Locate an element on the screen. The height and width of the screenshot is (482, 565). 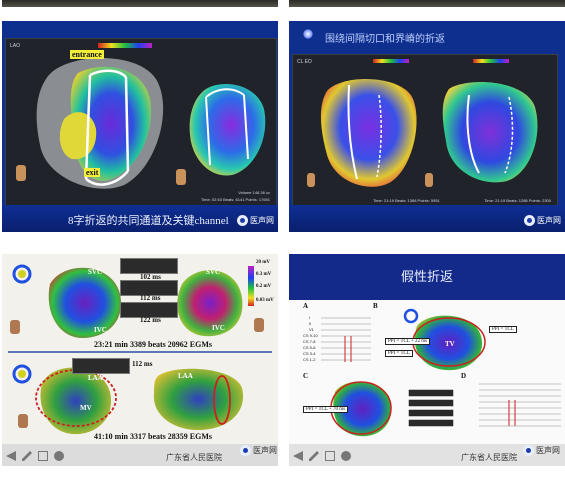
slide-title: 假性折返 is located at coordinates (426, 276).